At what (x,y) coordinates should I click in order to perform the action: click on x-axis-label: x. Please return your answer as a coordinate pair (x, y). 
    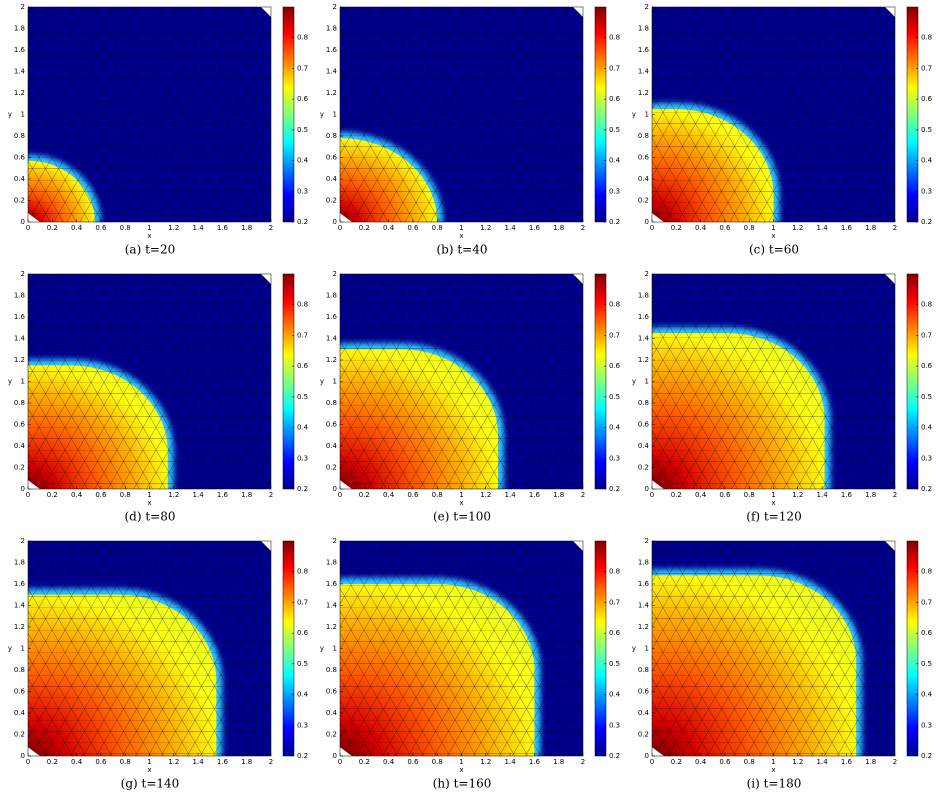
    Looking at the image, I should click on (773, 236).